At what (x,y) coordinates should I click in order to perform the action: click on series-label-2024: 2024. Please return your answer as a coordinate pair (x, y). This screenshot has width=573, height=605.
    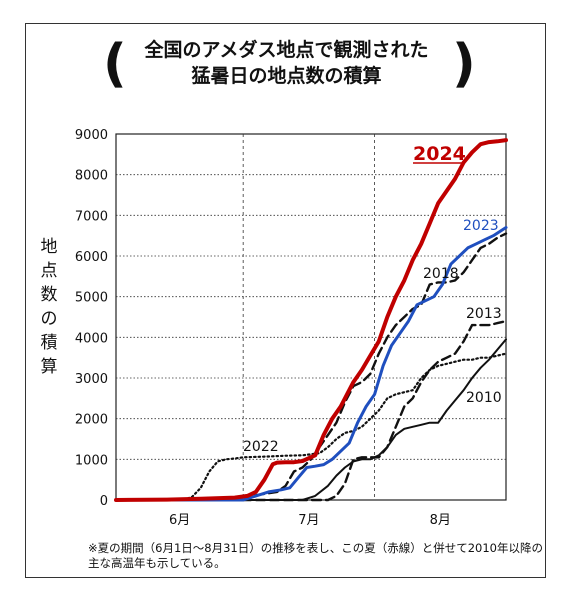
    Looking at the image, I should click on (439, 154).